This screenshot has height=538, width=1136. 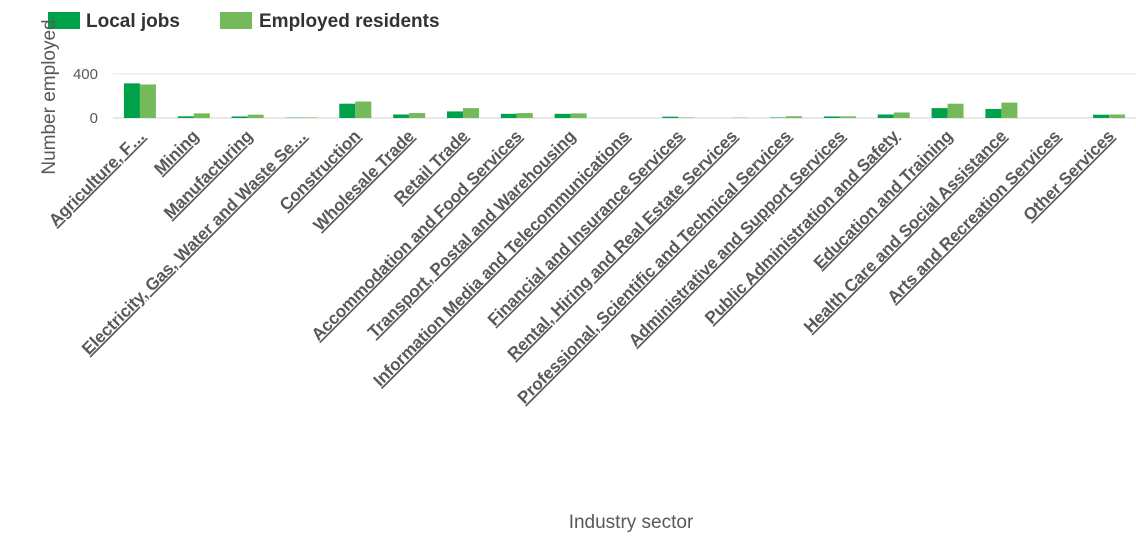 I want to click on grid, so click(x=624, y=96).